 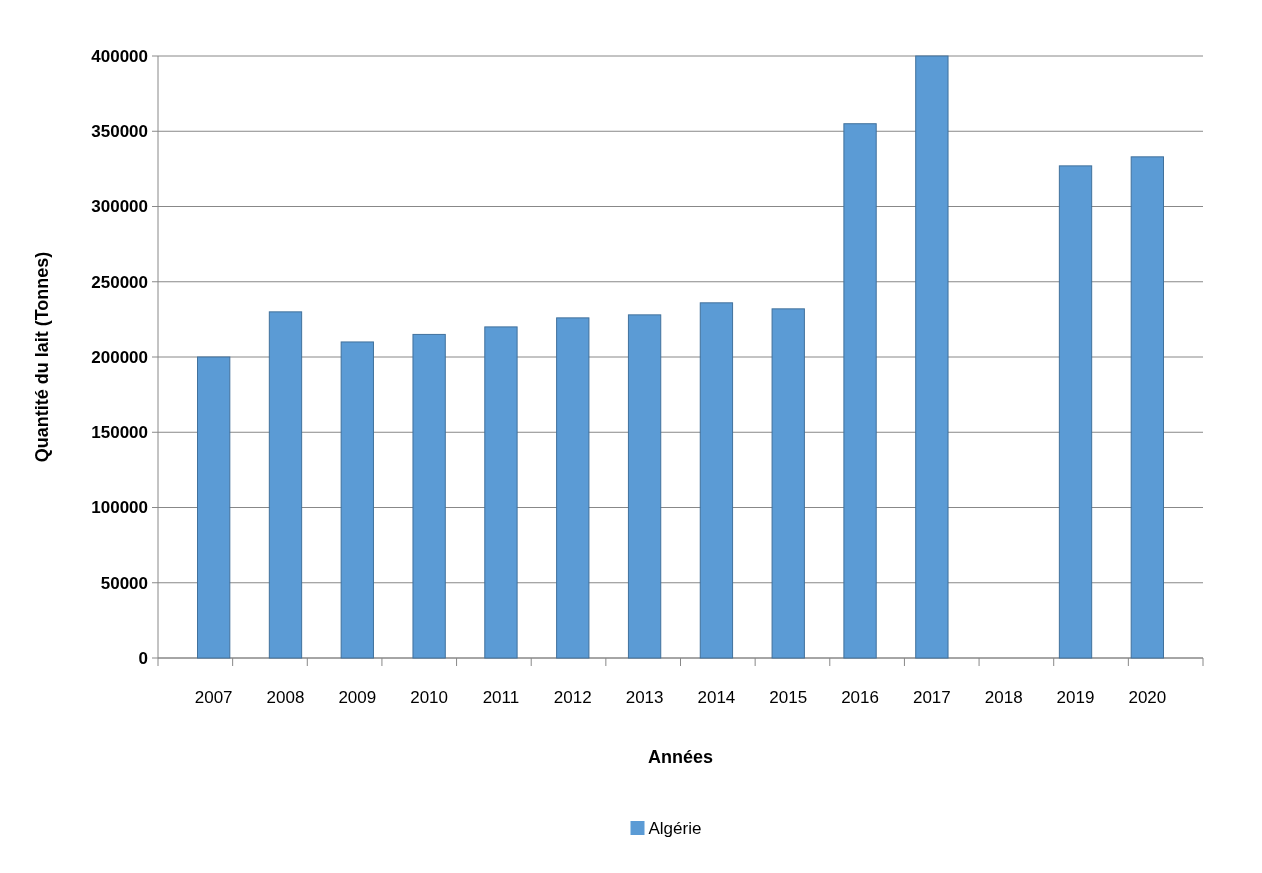 I want to click on x-tick-label: 2015, so click(x=788, y=697).